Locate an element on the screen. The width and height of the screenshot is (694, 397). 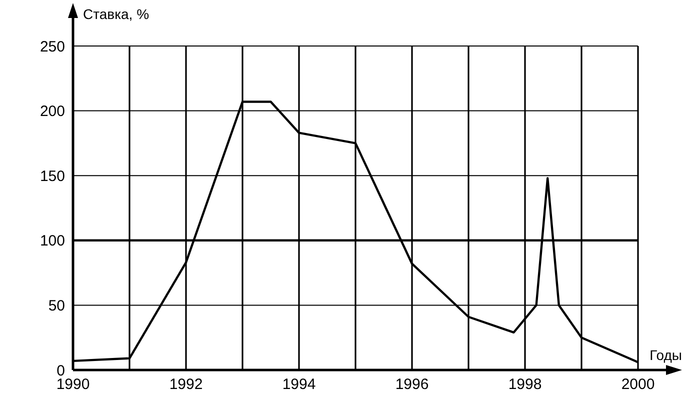
x-axis-title: Годы is located at coordinates (666, 355).